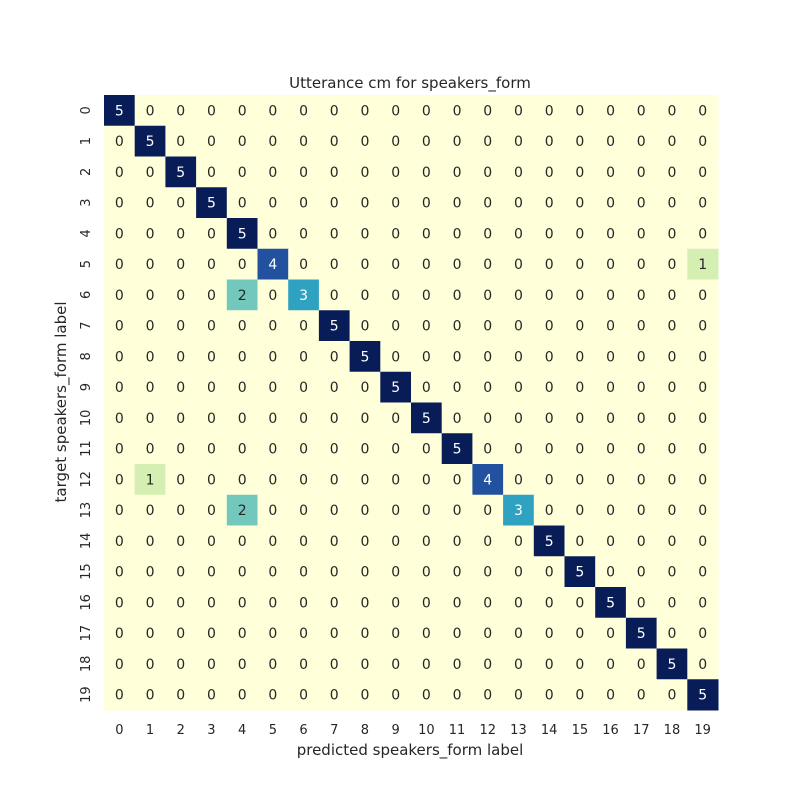  What do you see at coordinates (86, 233) in the screenshot?
I see `y-tick-label: 4` at bounding box center [86, 233].